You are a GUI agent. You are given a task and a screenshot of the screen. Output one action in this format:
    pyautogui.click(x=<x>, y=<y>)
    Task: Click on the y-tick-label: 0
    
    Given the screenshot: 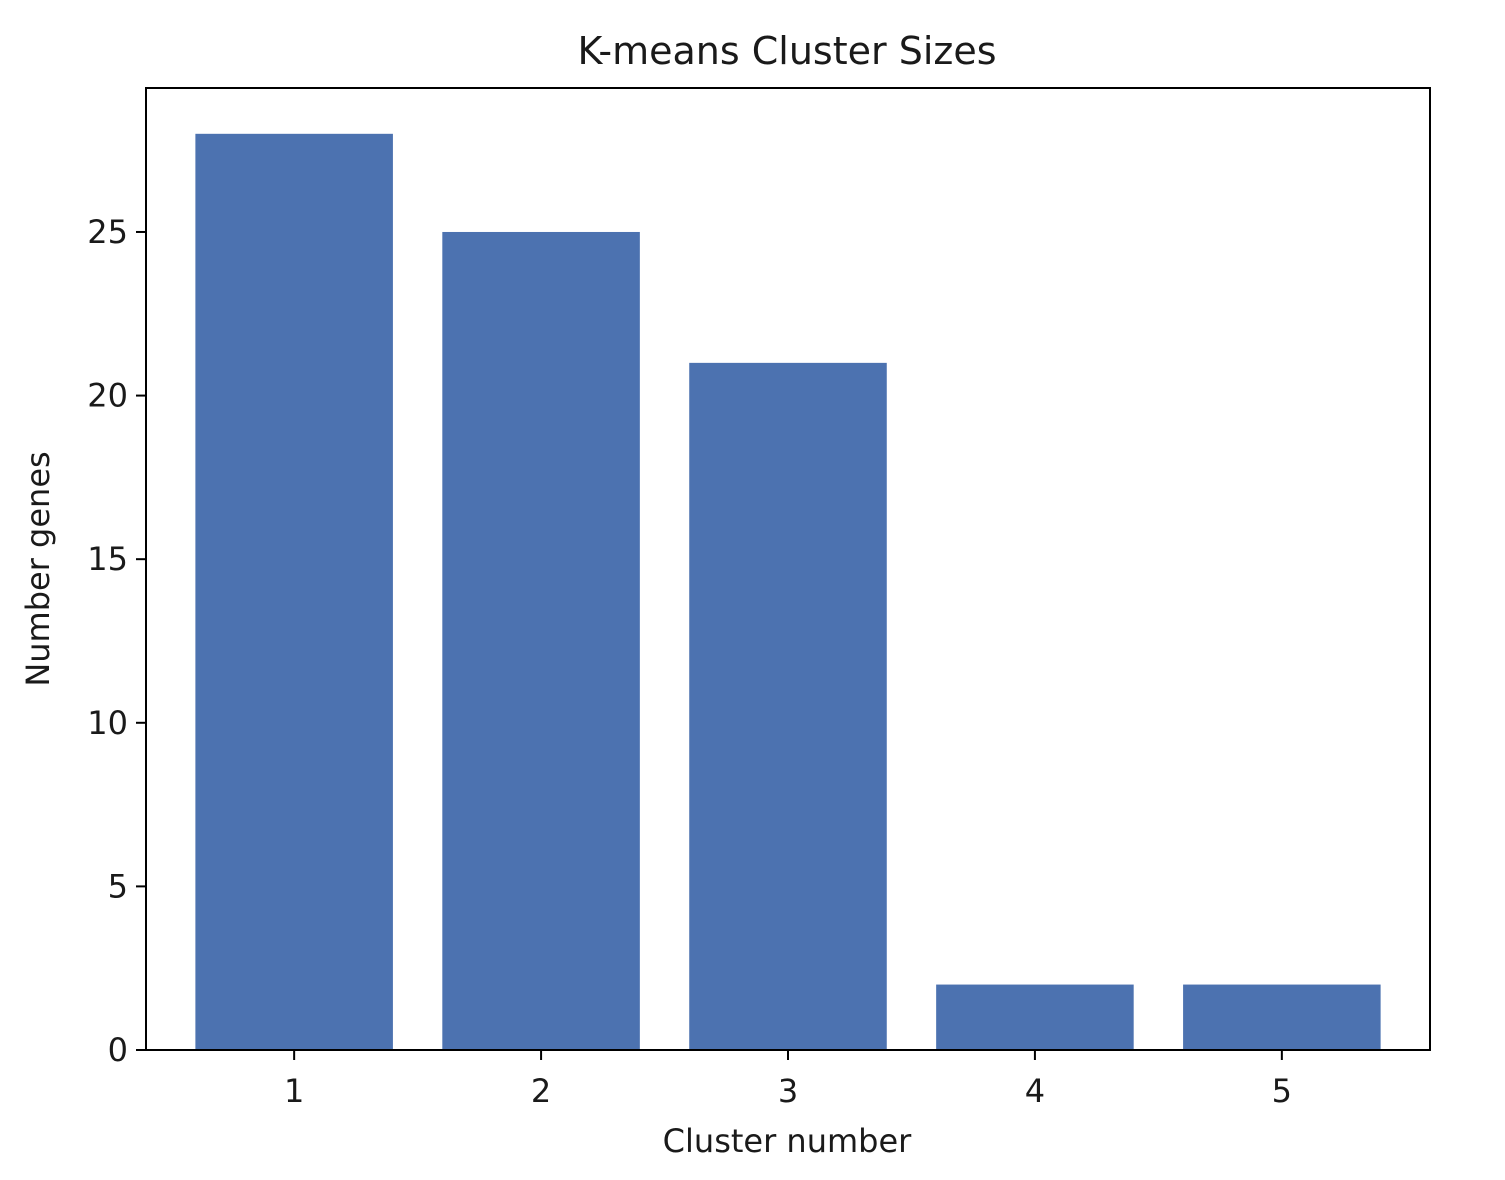 What is the action you would take?
    pyautogui.click(x=118, y=1050)
    